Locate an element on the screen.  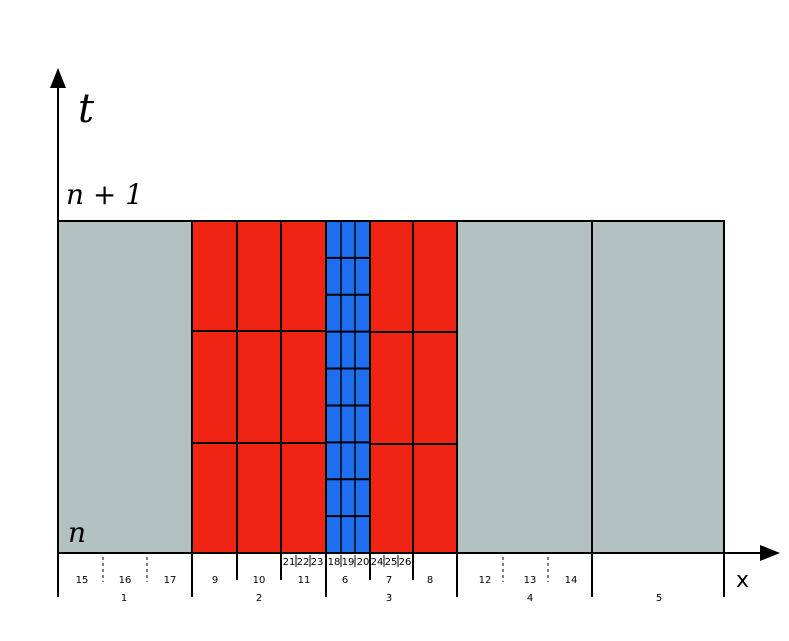
cell-label: 2 is located at coordinates (259, 598).